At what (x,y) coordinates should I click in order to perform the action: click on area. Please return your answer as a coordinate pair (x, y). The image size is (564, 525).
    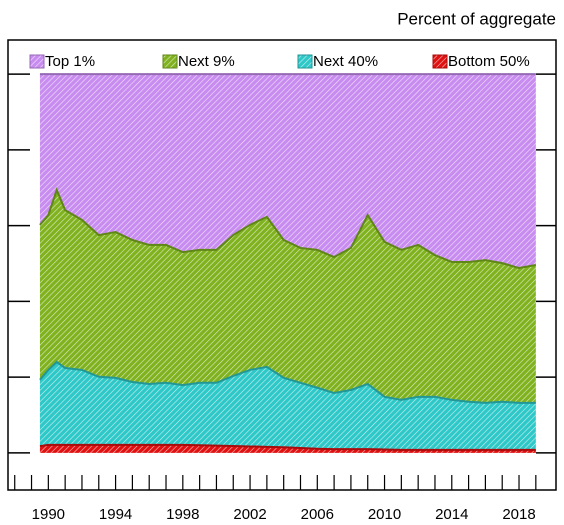
    Looking at the image, I should click on (287, 448).